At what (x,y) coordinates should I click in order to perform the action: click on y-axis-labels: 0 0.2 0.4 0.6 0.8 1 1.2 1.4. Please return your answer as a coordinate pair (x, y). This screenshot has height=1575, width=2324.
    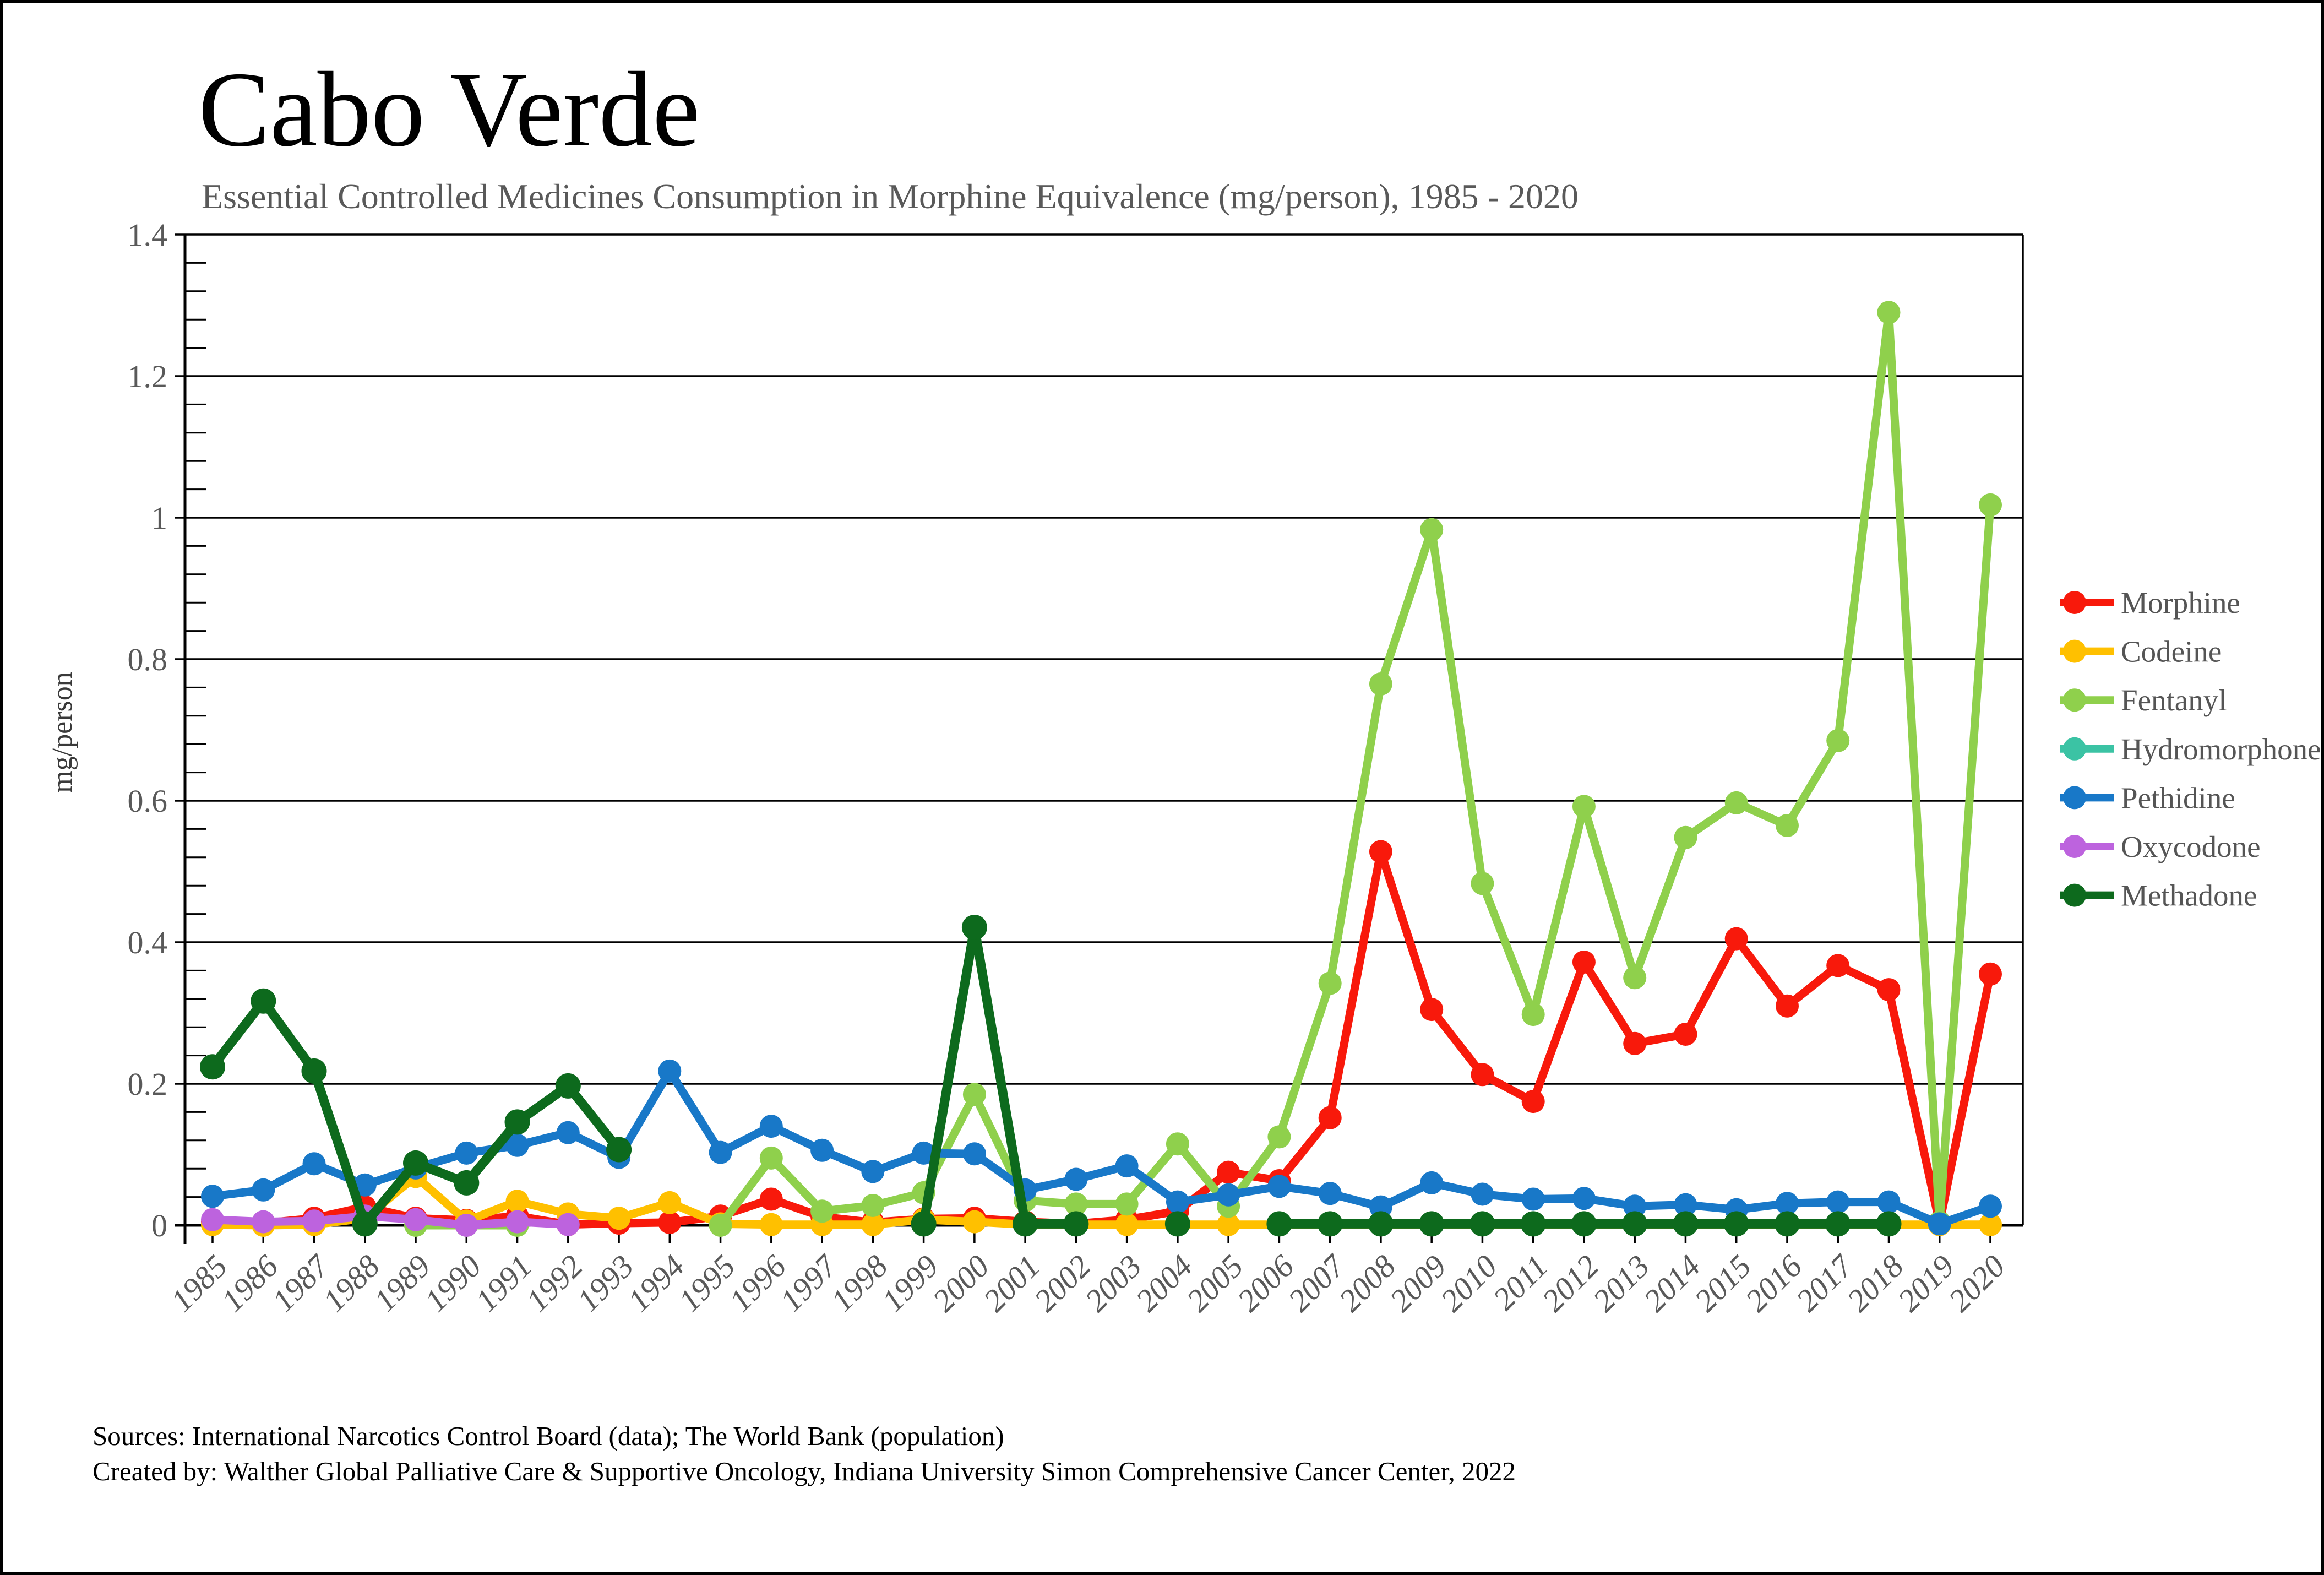
    Looking at the image, I should click on (148, 730).